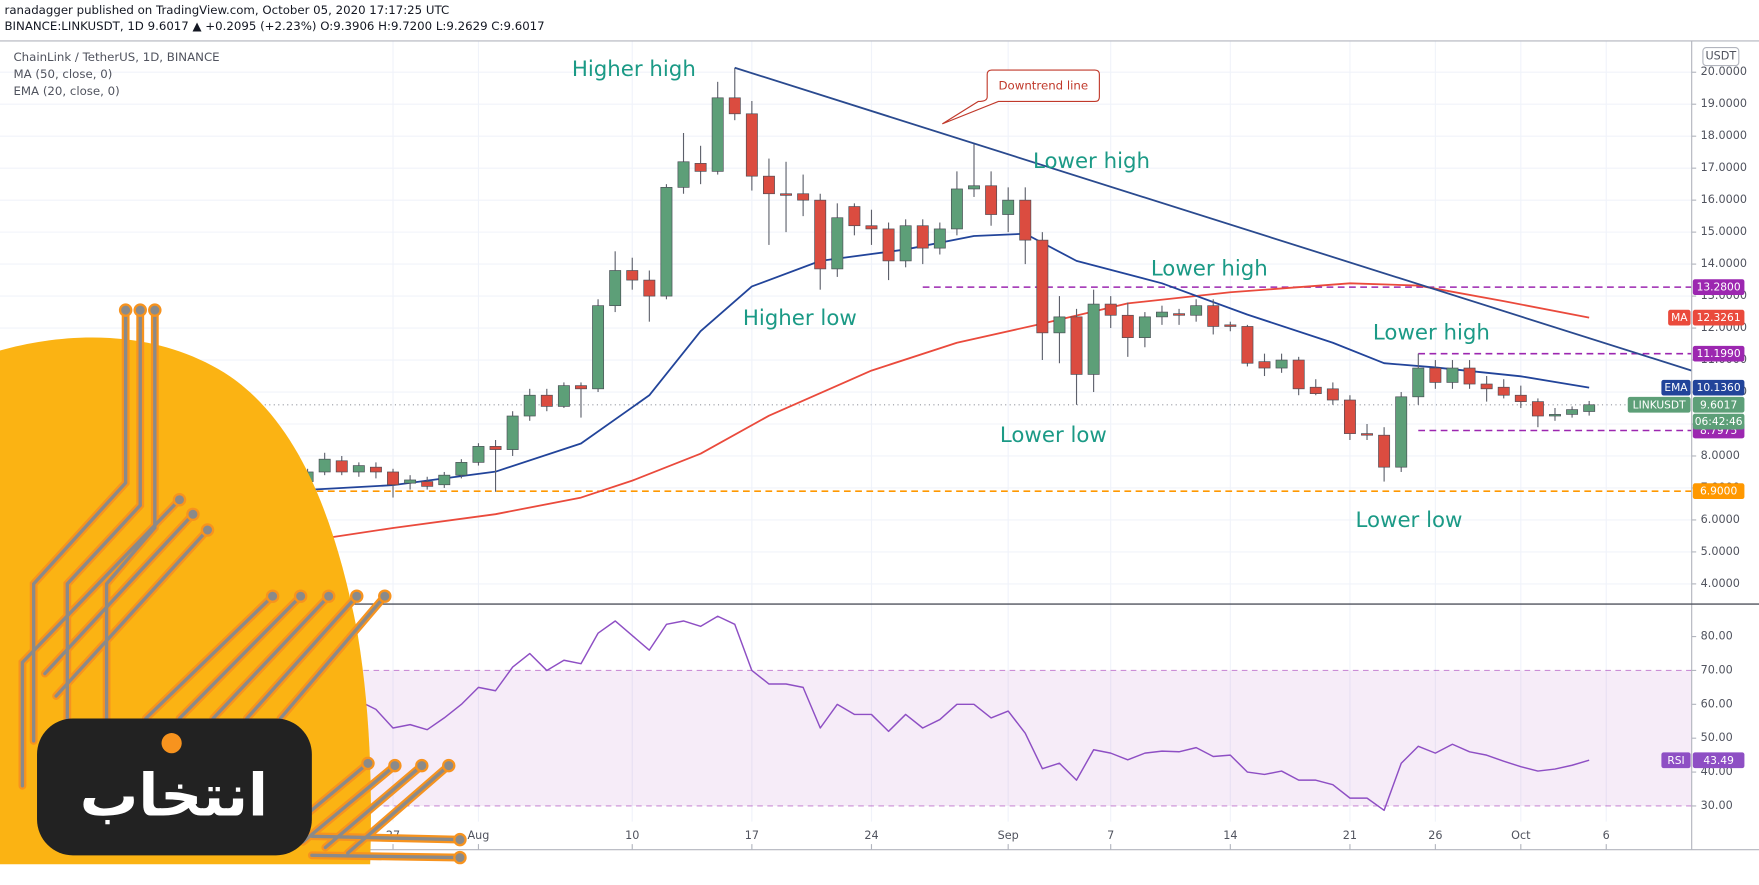 This screenshot has height=885, width=1759. I want to click on series-tag-label: MA, so click(1679, 317).